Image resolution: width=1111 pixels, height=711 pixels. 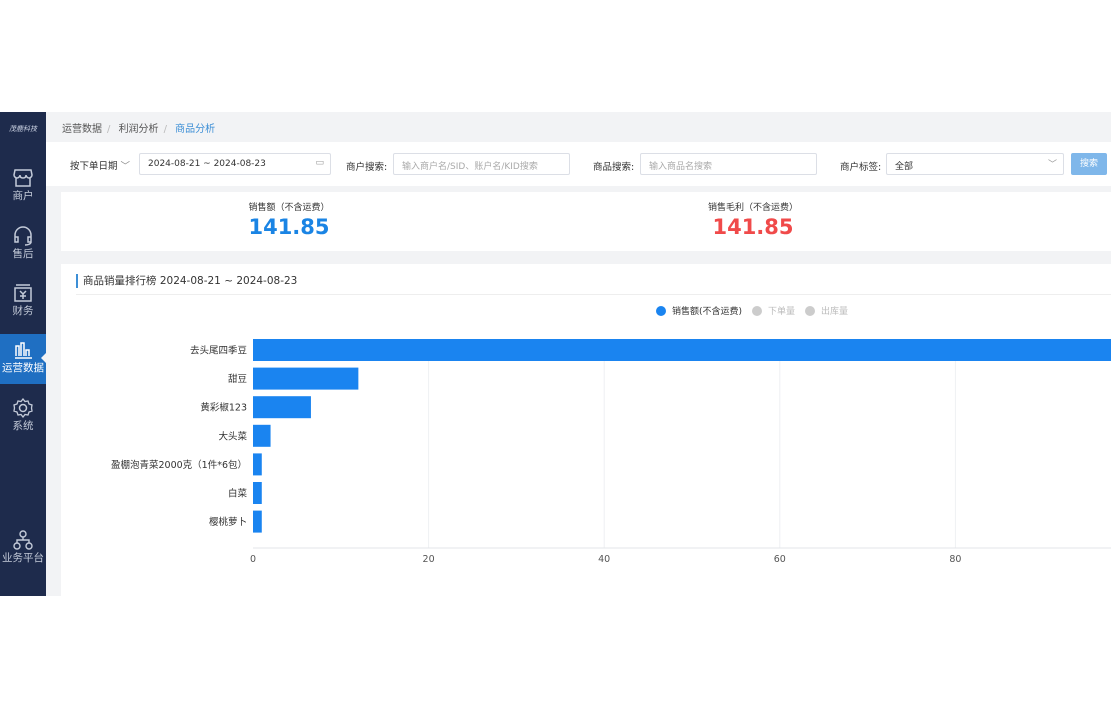 What do you see at coordinates (253, 559) in the screenshot?
I see `x-tick-label: 0` at bounding box center [253, 559].